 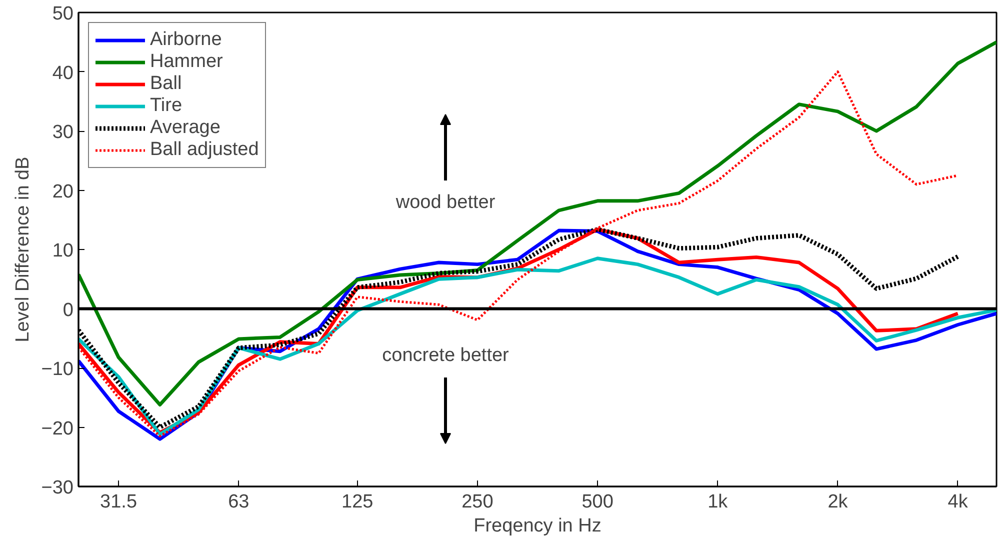 What do you see at coordinates (166, 84) in the screenshot?
I see `legend-label: Ball` at bounding box center [166, 84].